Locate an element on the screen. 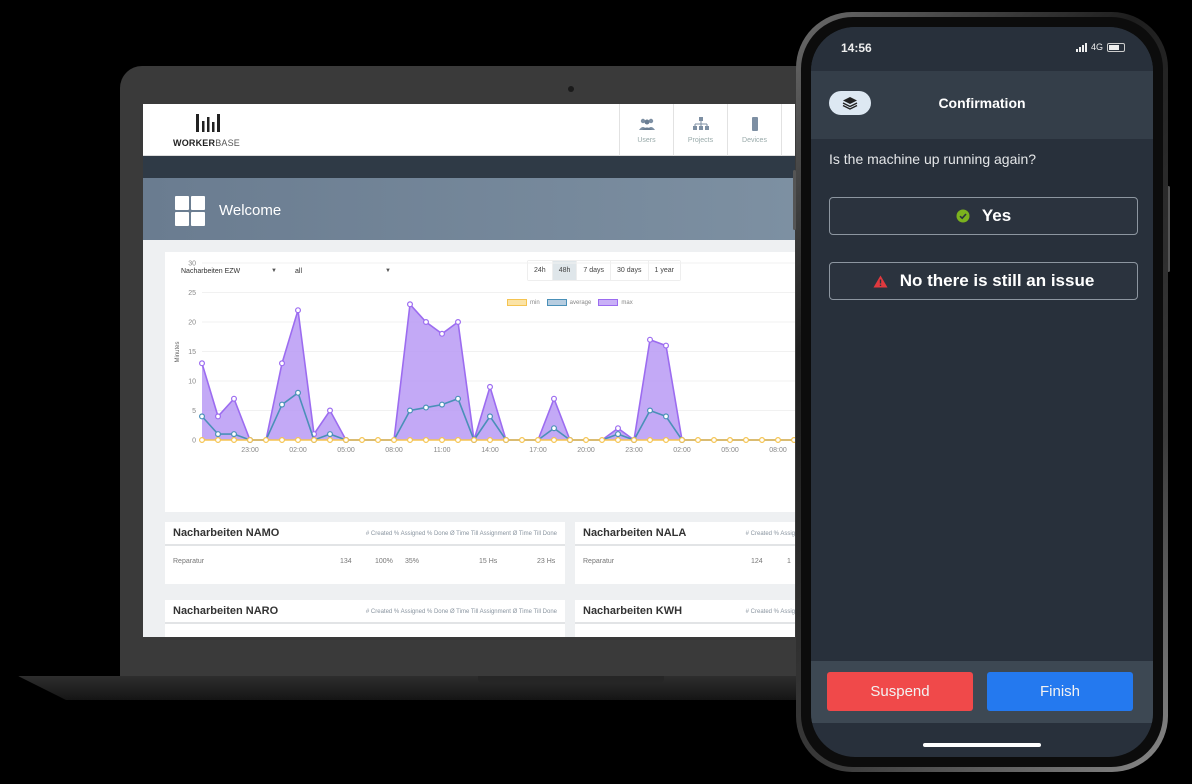  nav-more-cutoff is located at coordinates (788, 130).